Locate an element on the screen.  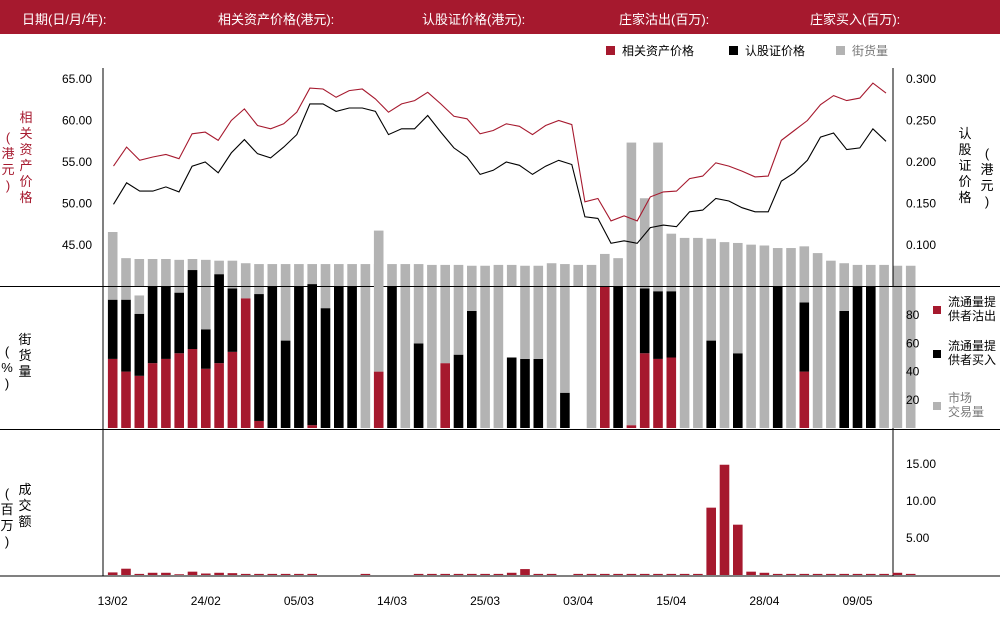
ratio-legend-label: 交易量 is located at coordinates (966, 411).